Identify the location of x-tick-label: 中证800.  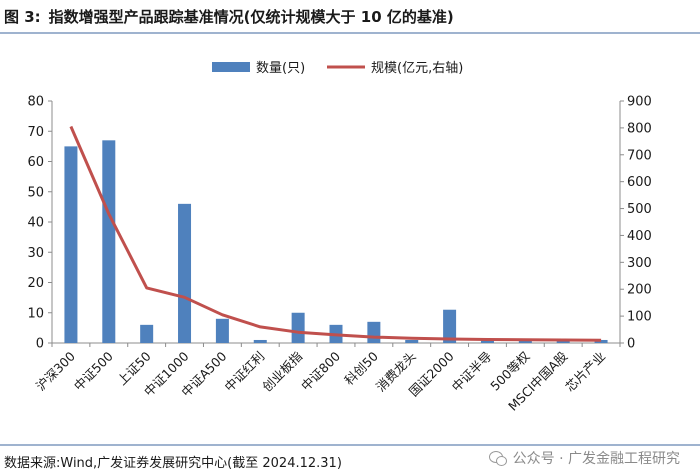
(320, 370).